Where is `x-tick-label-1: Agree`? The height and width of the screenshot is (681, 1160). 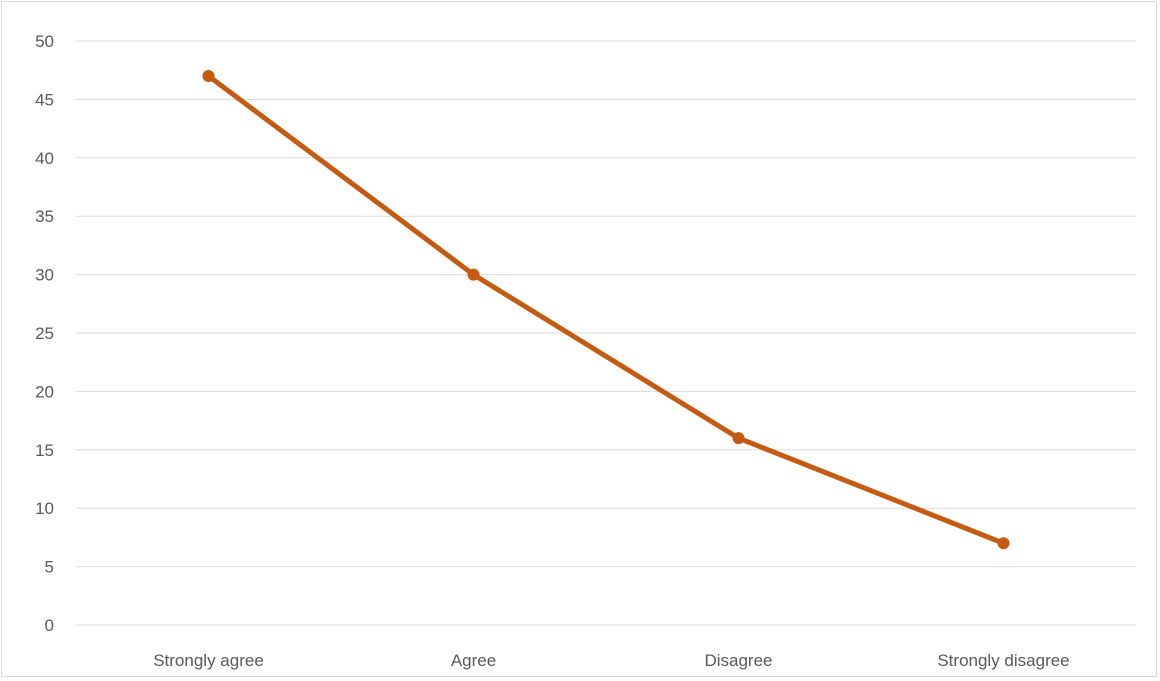
x-tick-label-1: Agree is located at coordinates (473, 660).